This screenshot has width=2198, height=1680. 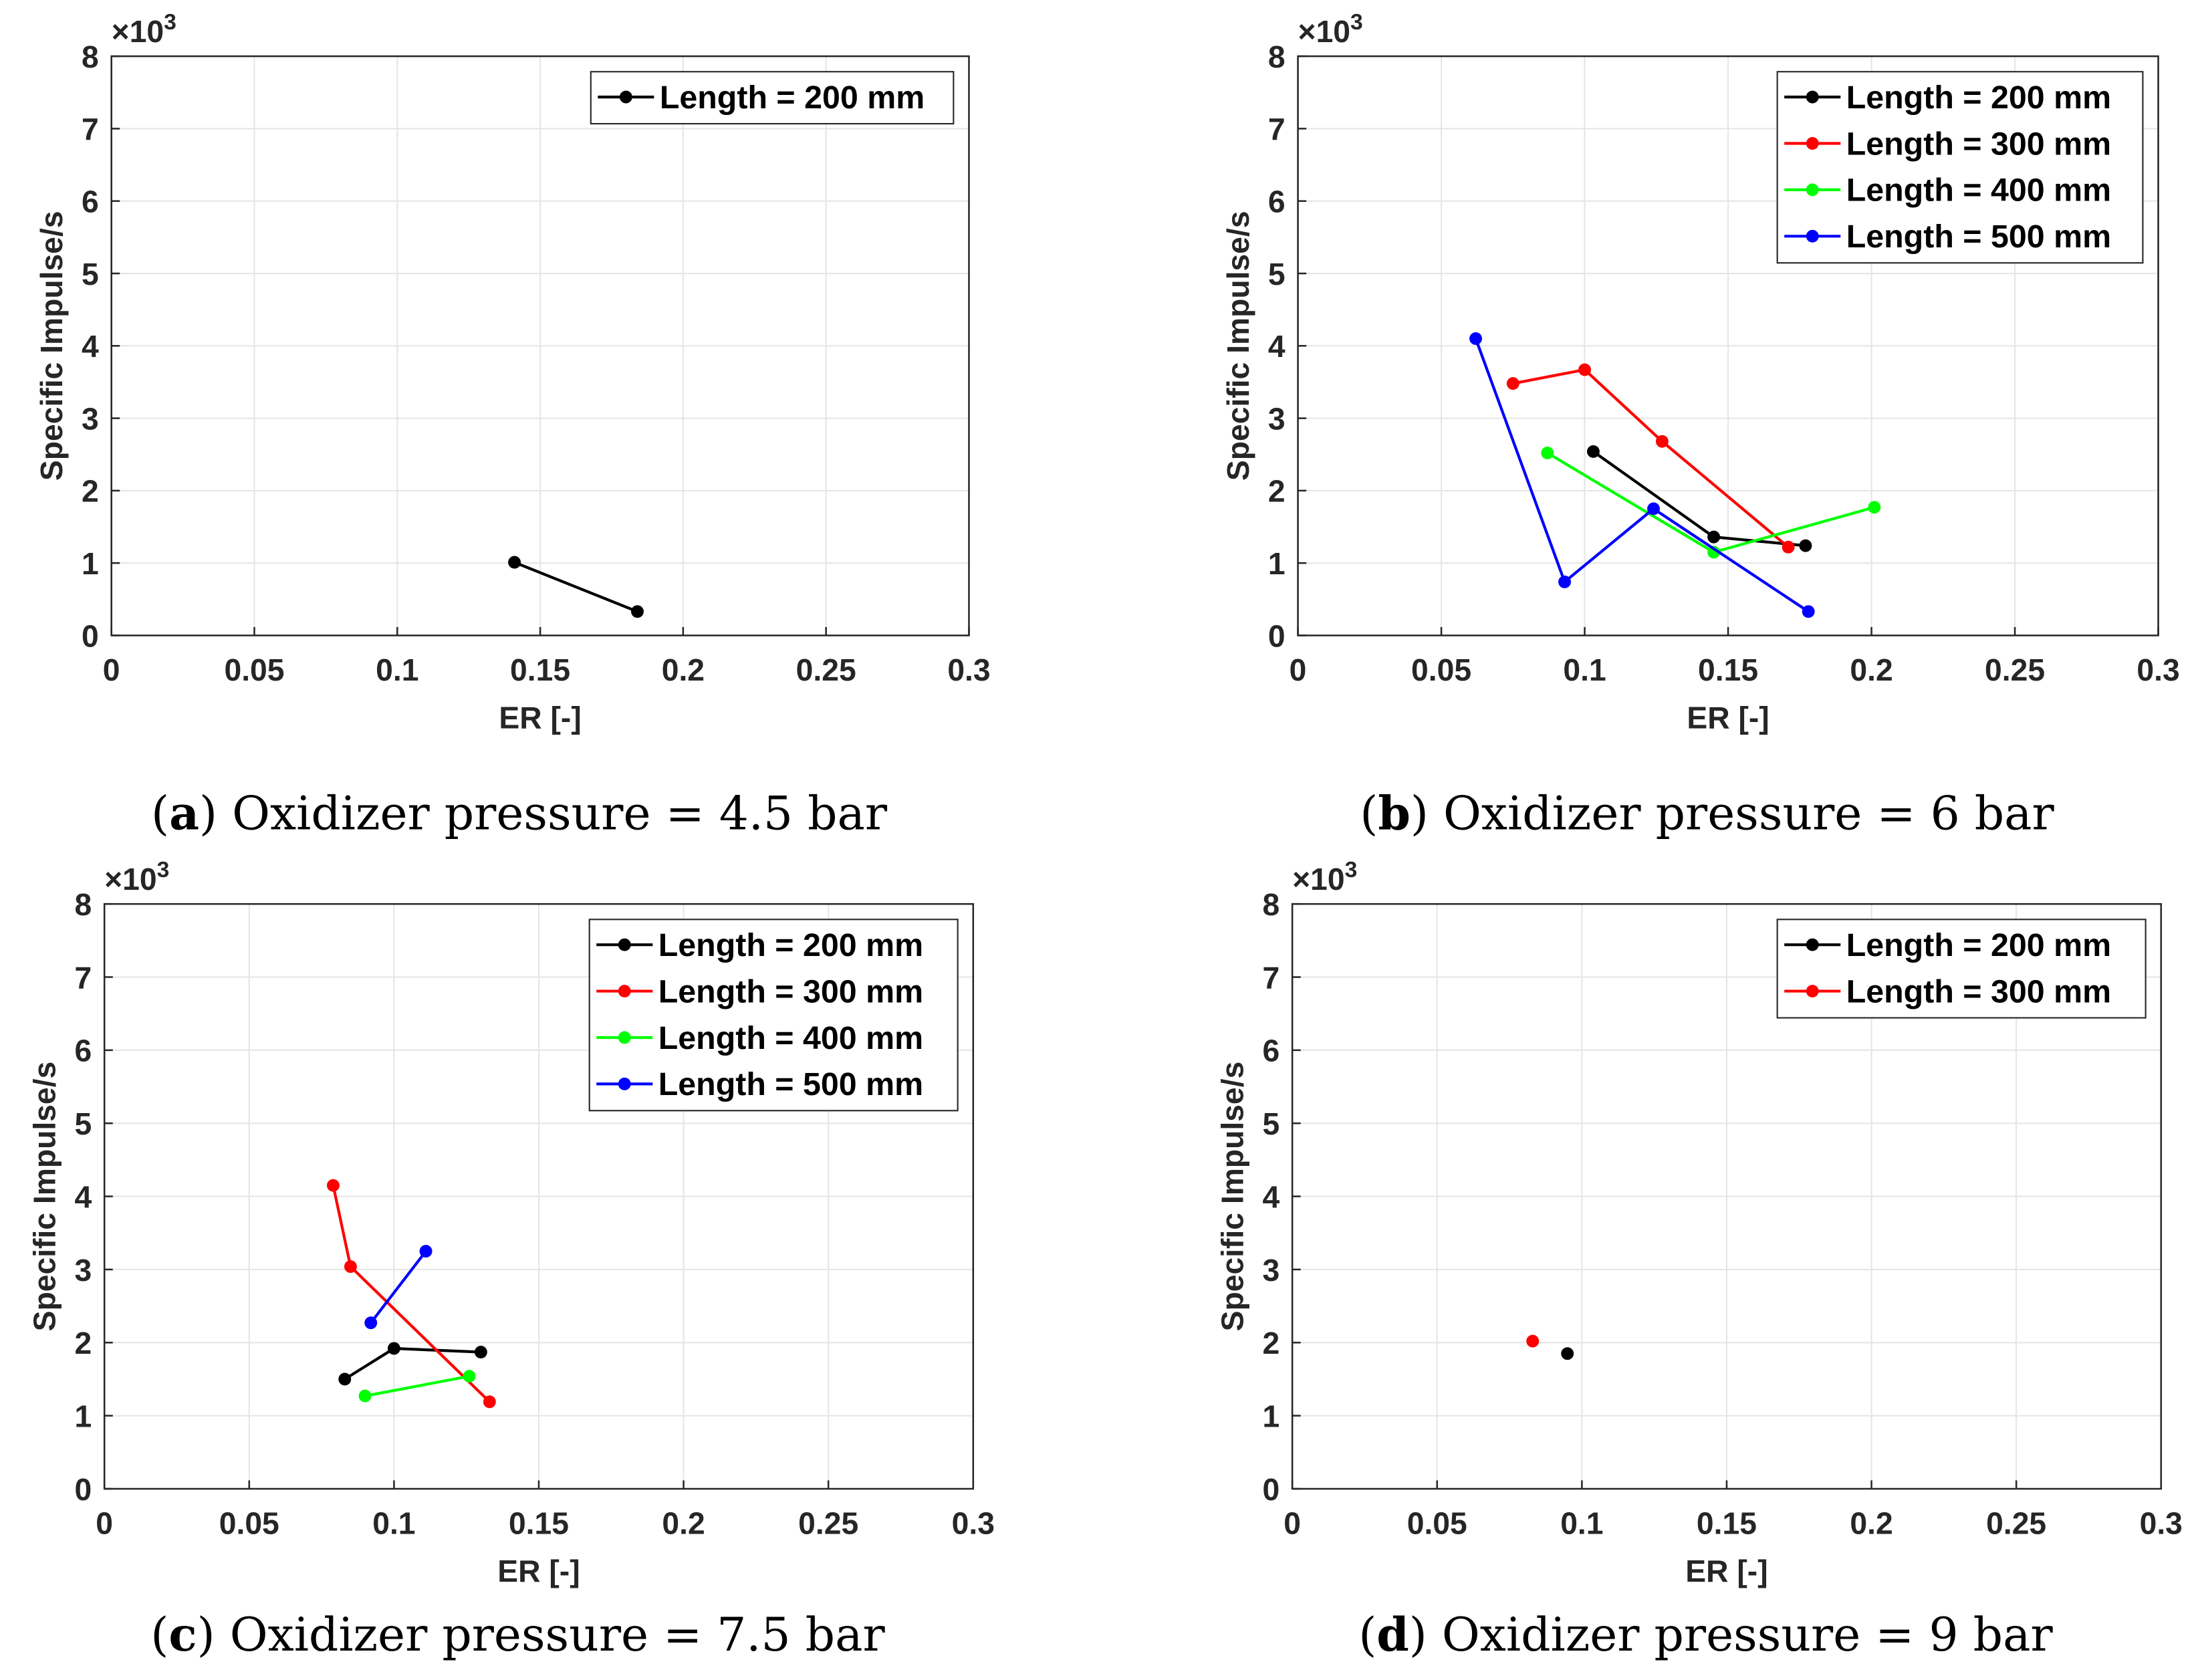 I want to click on legend-label: Length = 400 mm, so click(x=791, y=1038).